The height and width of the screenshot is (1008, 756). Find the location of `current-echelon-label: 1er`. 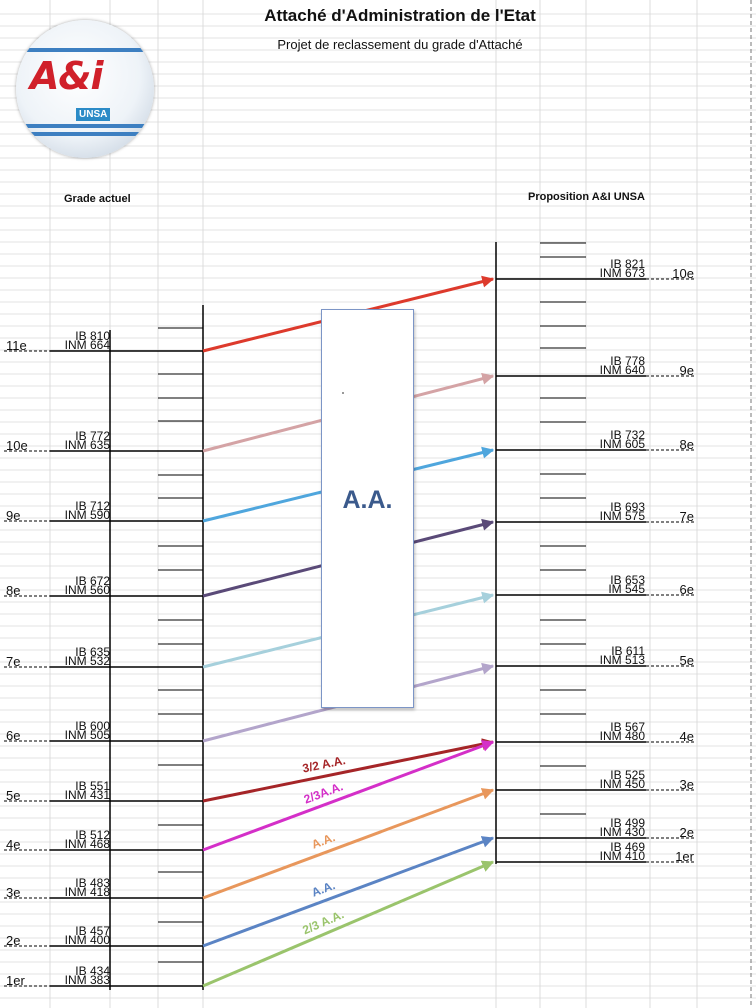

current-echelon-label: 1er is located at coordinates (15, 980).